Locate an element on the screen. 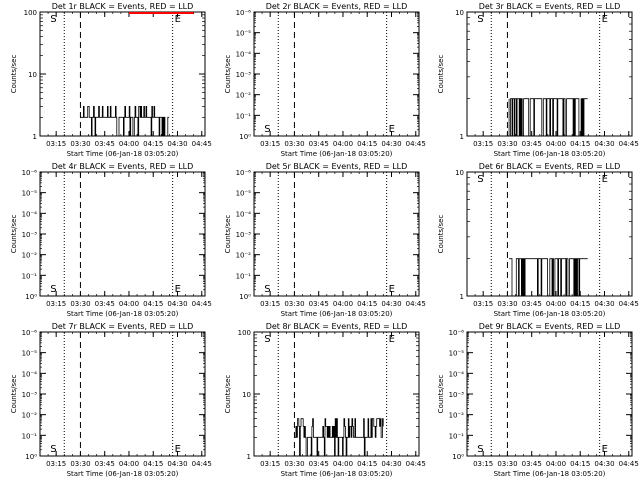 The image size is (640, 480). det-4r-ytick-label: 10⁻³ is located at coordinates (30, 235).